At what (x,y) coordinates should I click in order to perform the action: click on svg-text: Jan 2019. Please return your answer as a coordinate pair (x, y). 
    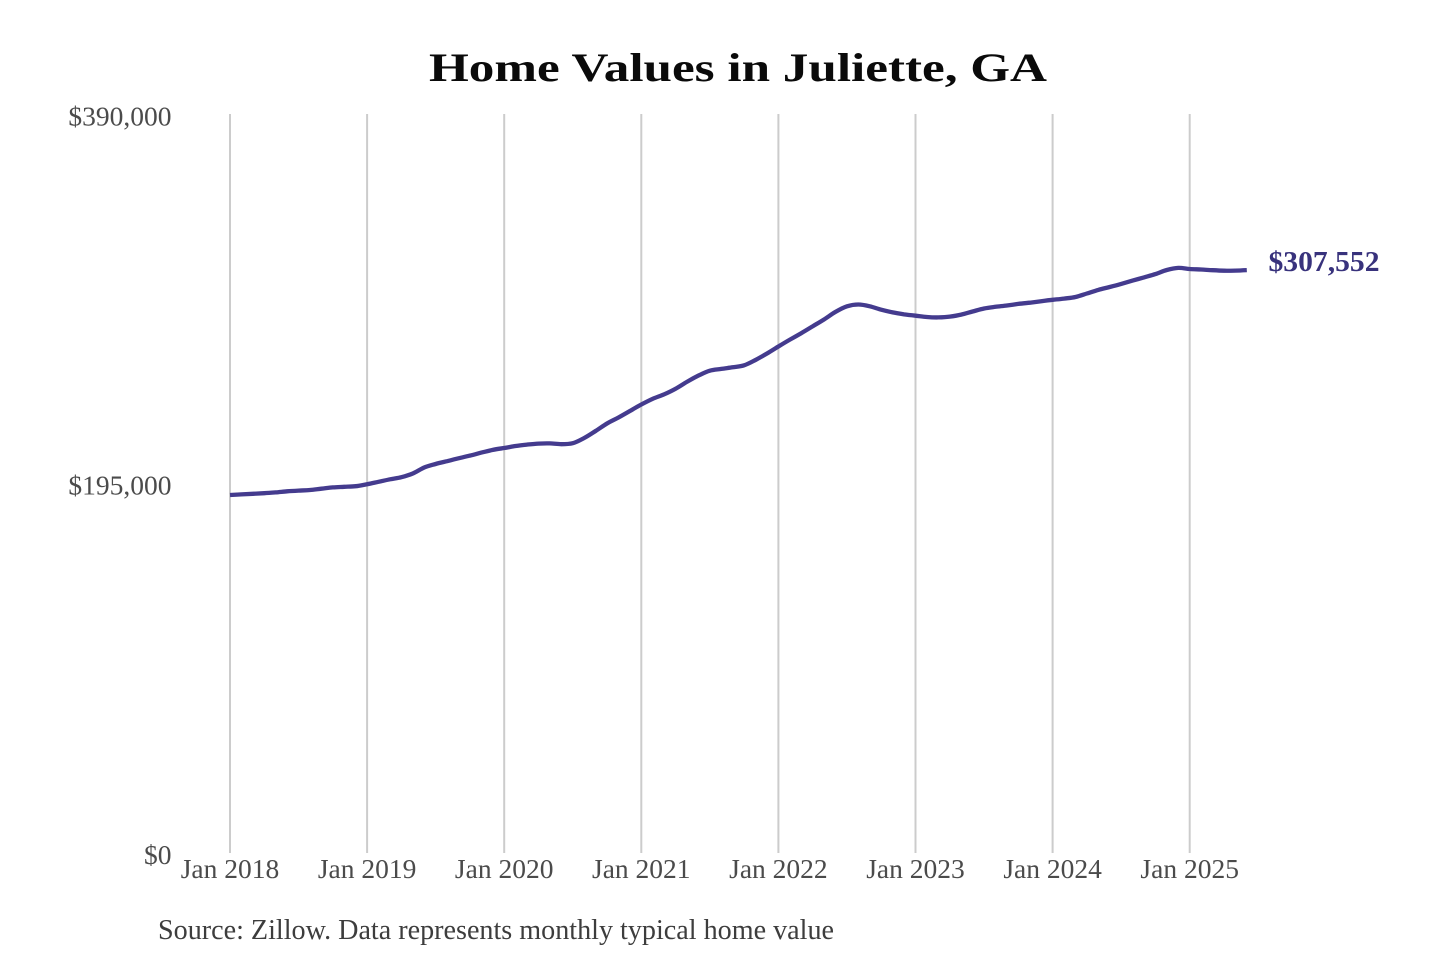
    Looking at the image, I should click on (367, 868).